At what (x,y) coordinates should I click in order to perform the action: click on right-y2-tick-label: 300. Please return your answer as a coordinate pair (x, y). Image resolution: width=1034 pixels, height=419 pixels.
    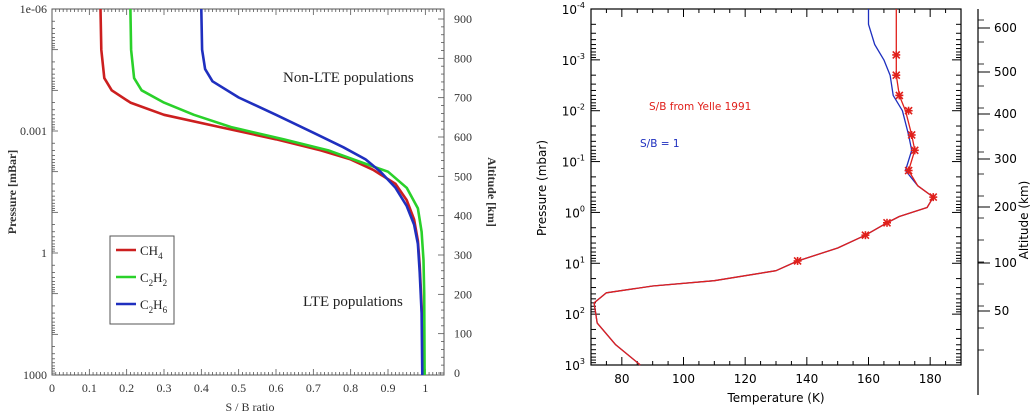
    Looking at the image, I should click on (1005, 159).